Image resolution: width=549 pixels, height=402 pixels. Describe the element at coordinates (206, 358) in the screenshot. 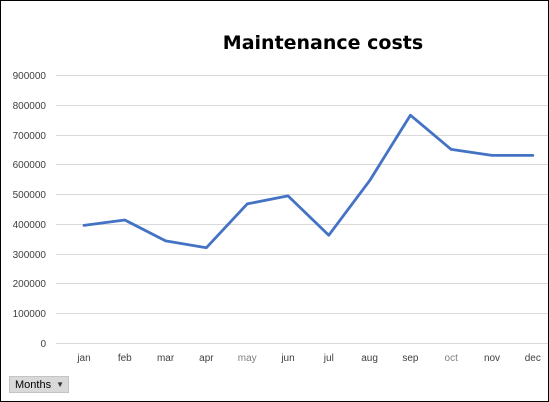

I see `x-tick-label: apr` at that location.